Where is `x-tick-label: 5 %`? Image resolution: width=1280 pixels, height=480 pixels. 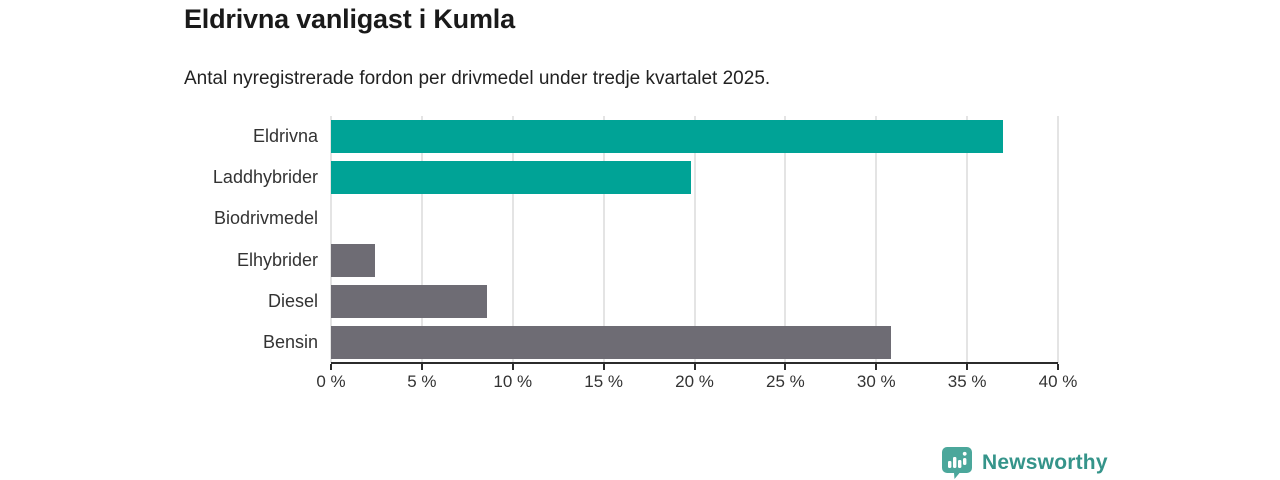
x-tick-label: 5 % is located at coordinates (422, 381).